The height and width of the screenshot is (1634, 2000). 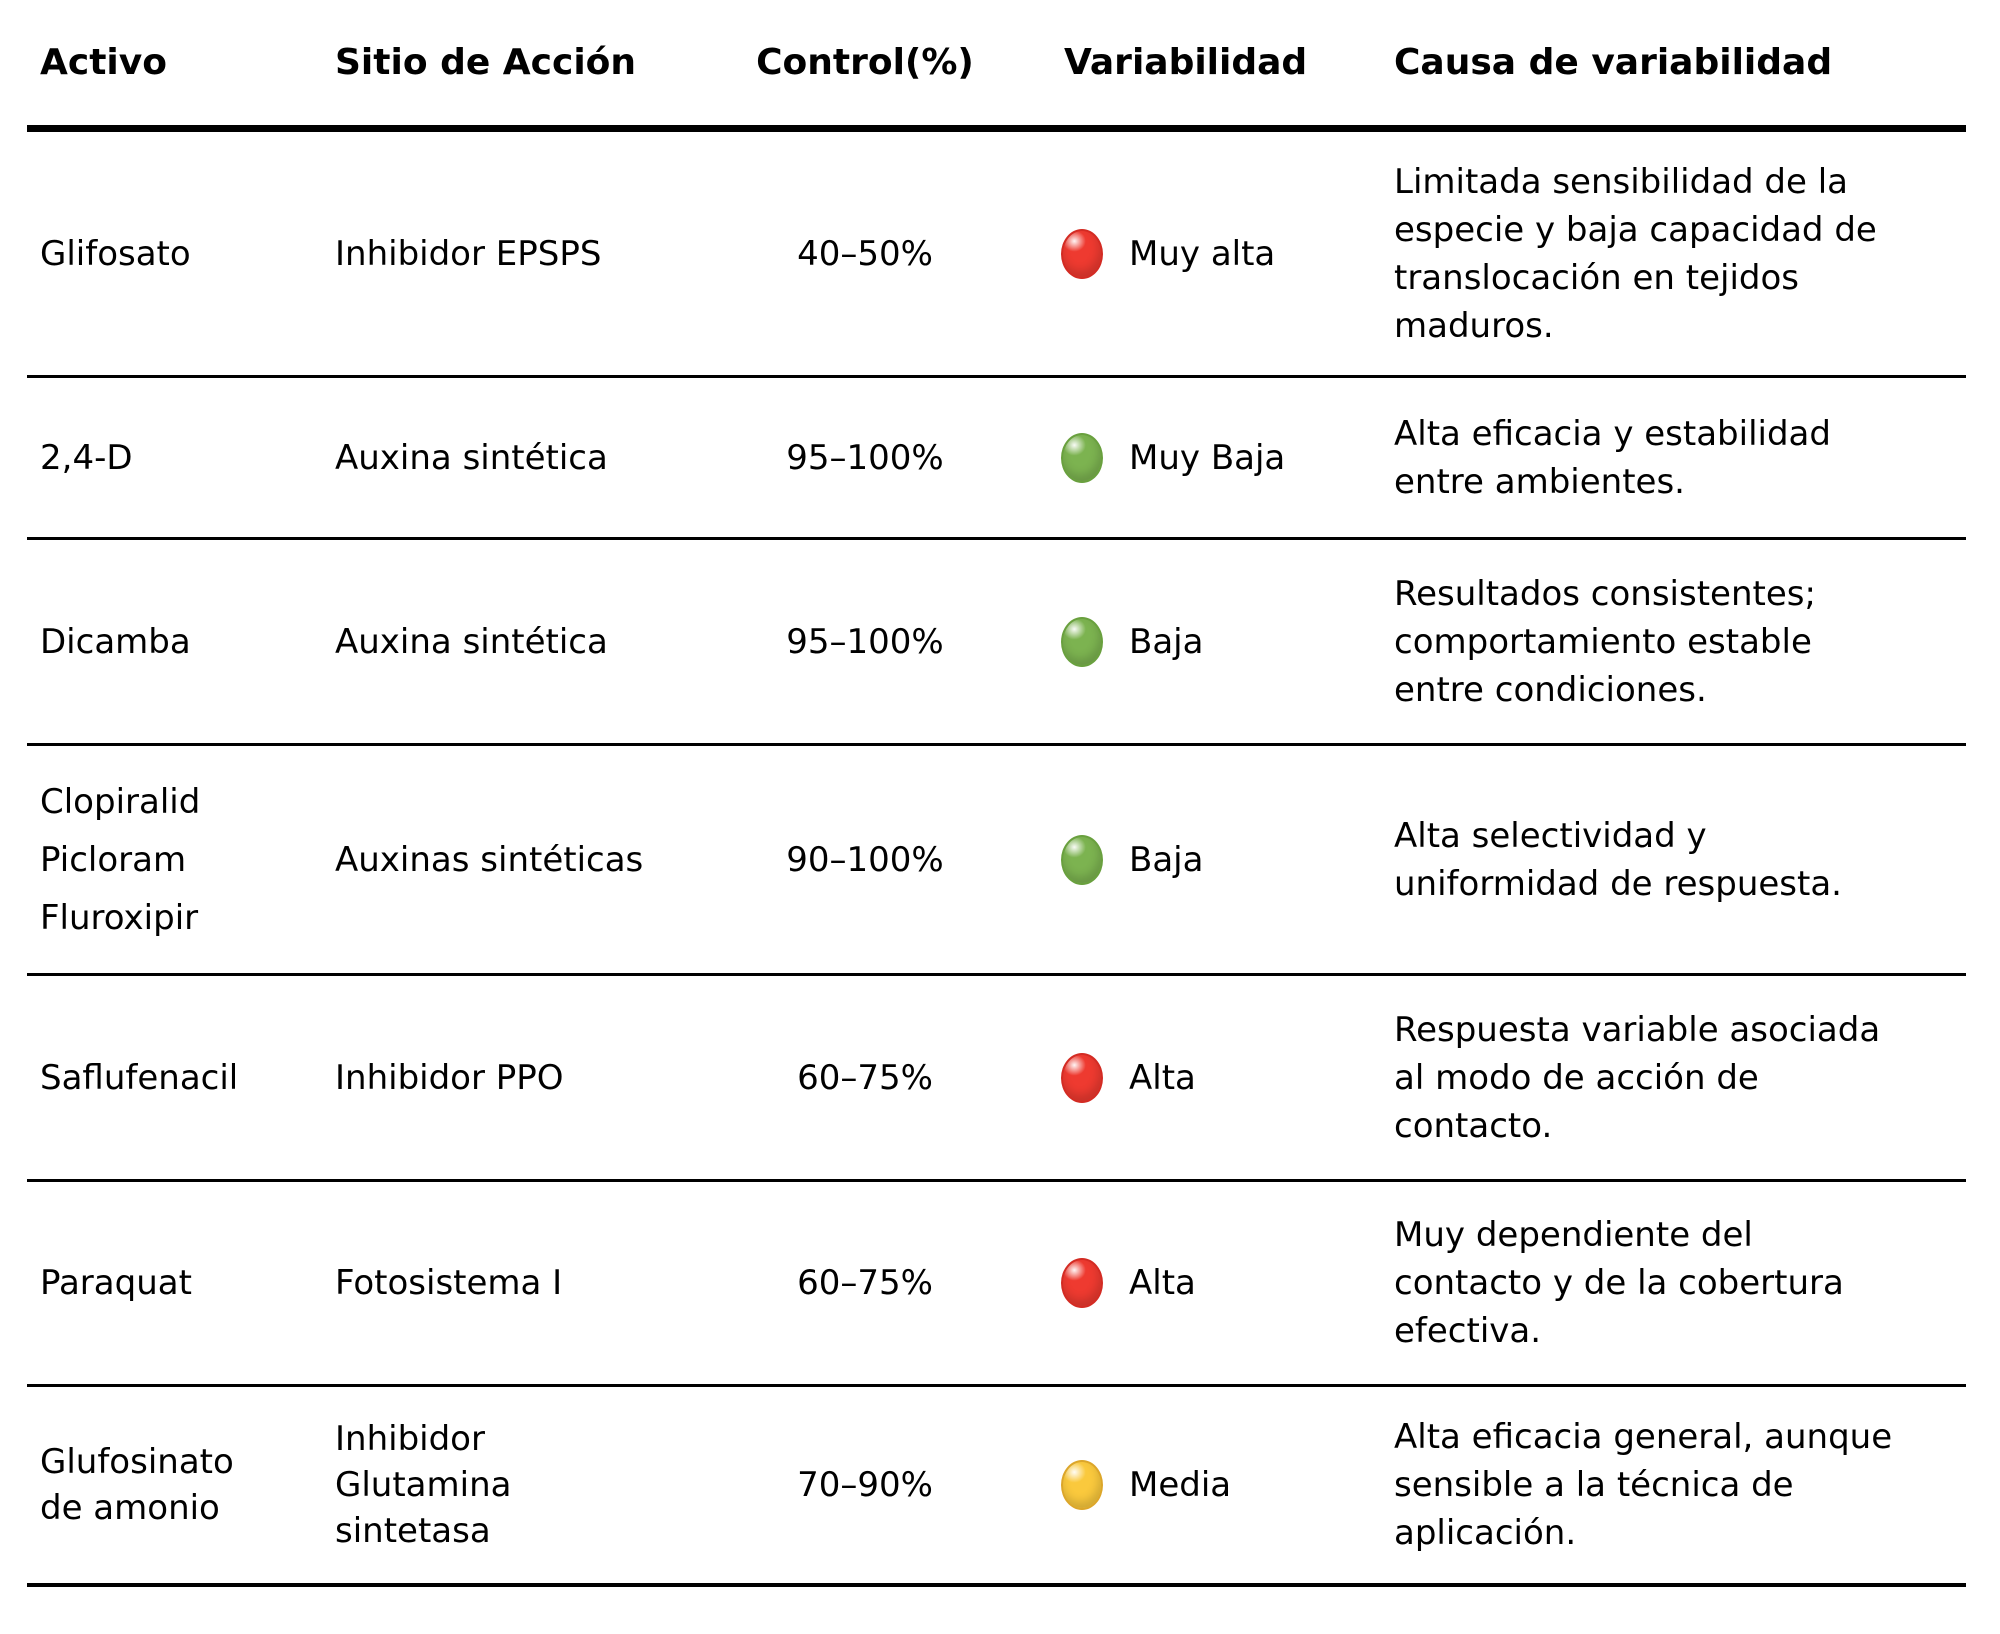 I want to click on site-of-action: Fotosistema I, so click(x=449, y=1283).